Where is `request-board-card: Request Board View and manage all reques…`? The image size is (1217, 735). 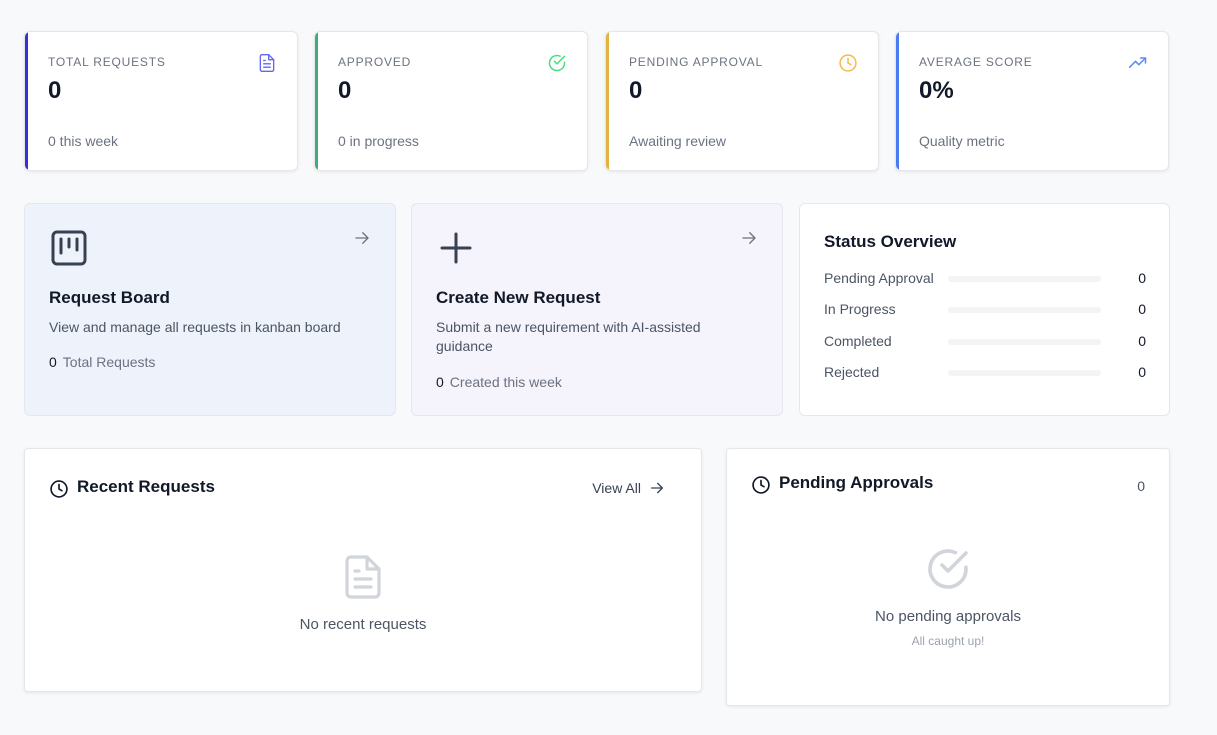 request-board-card: Request Board View and manage all reques… is located at coordinates (210, 309).